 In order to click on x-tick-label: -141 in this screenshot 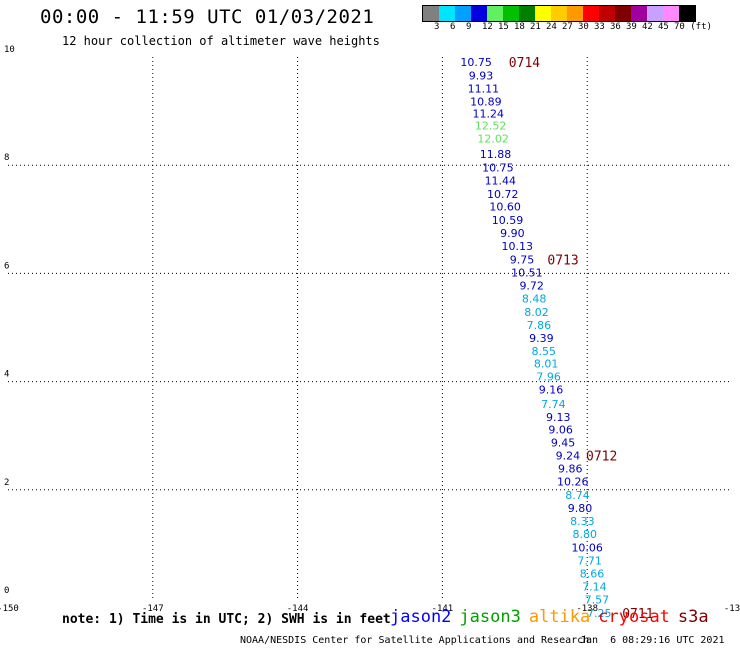, I will do `click(443, 609)`.